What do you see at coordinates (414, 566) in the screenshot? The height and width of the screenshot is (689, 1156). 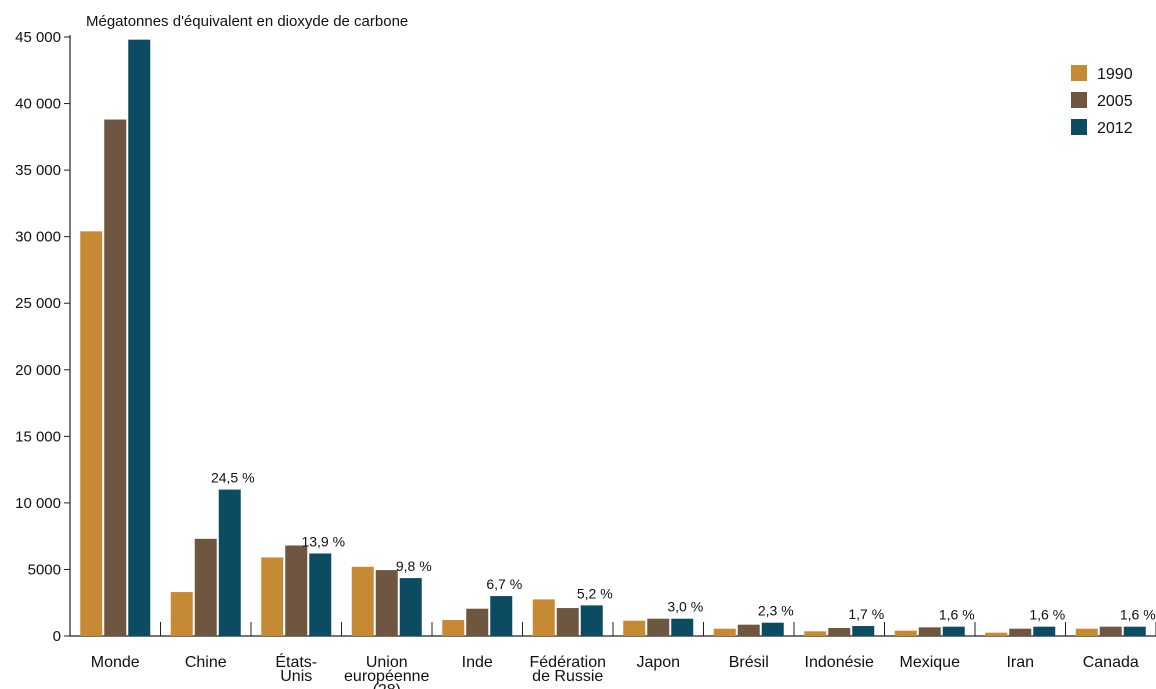 I see `share-data-label: 9,8 %` at bounding box center [414, 566].